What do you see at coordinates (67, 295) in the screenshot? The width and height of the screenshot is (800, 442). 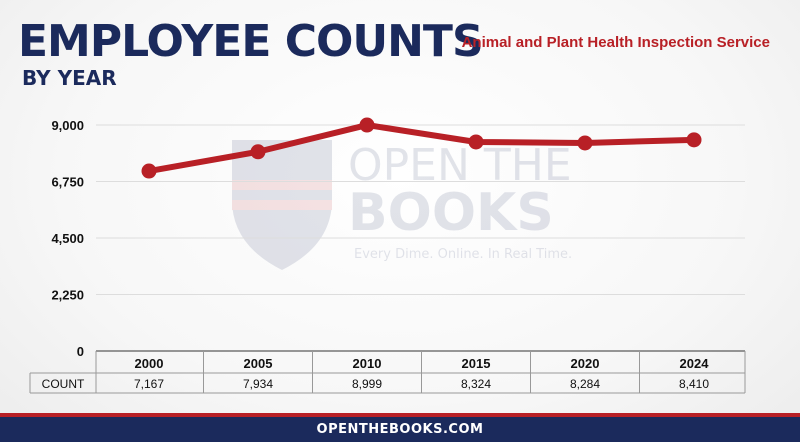 I see `y-tick-label: 2,250` at bounding box center [67, 295].